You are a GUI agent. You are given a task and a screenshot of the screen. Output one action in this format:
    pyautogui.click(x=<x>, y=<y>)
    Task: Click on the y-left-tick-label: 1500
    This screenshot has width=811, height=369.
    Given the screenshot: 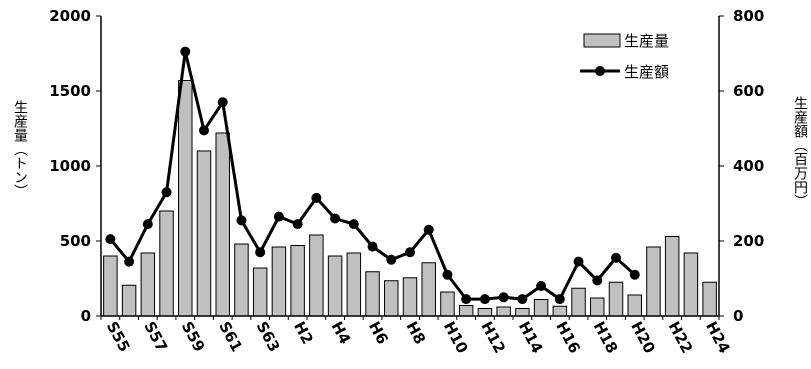 What is the action you would take?
    pyautogui.click(x=70, y=91)
    